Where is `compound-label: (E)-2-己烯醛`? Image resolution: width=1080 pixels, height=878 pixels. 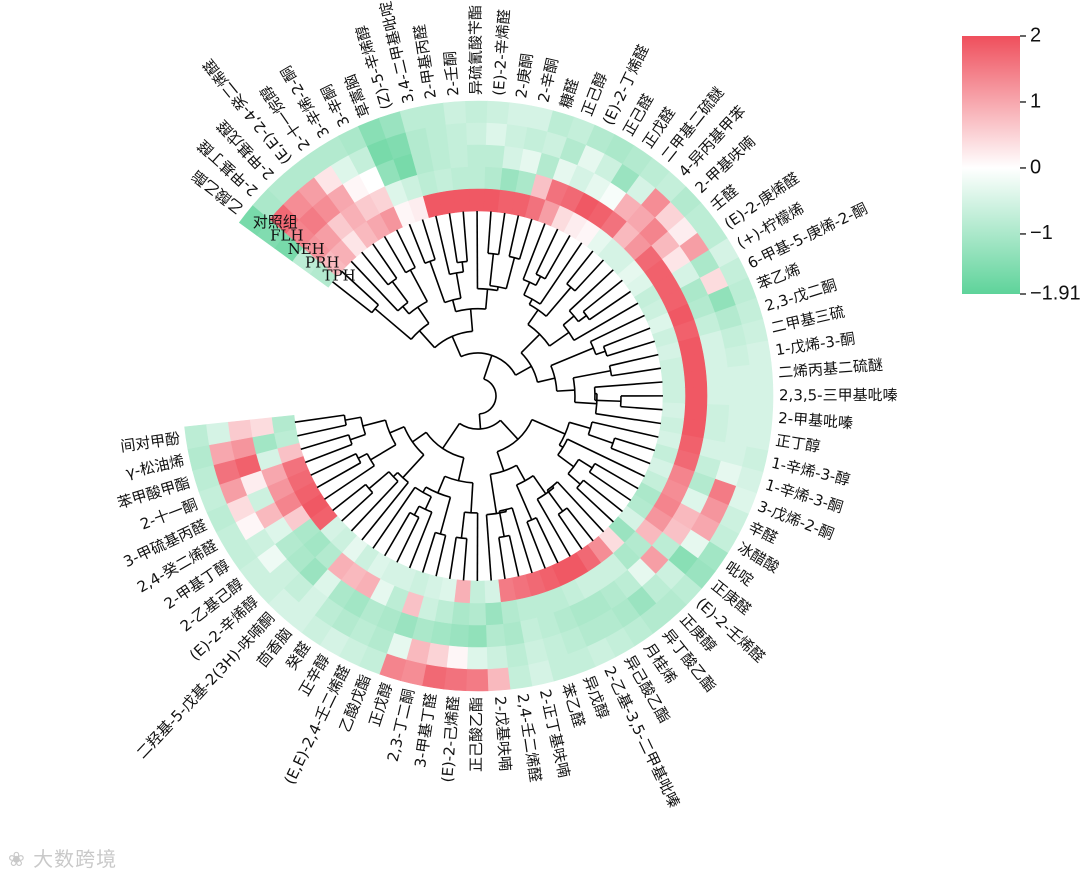
compound-label: (E)-2-己烯醛 is located at coordinates (450, 739).